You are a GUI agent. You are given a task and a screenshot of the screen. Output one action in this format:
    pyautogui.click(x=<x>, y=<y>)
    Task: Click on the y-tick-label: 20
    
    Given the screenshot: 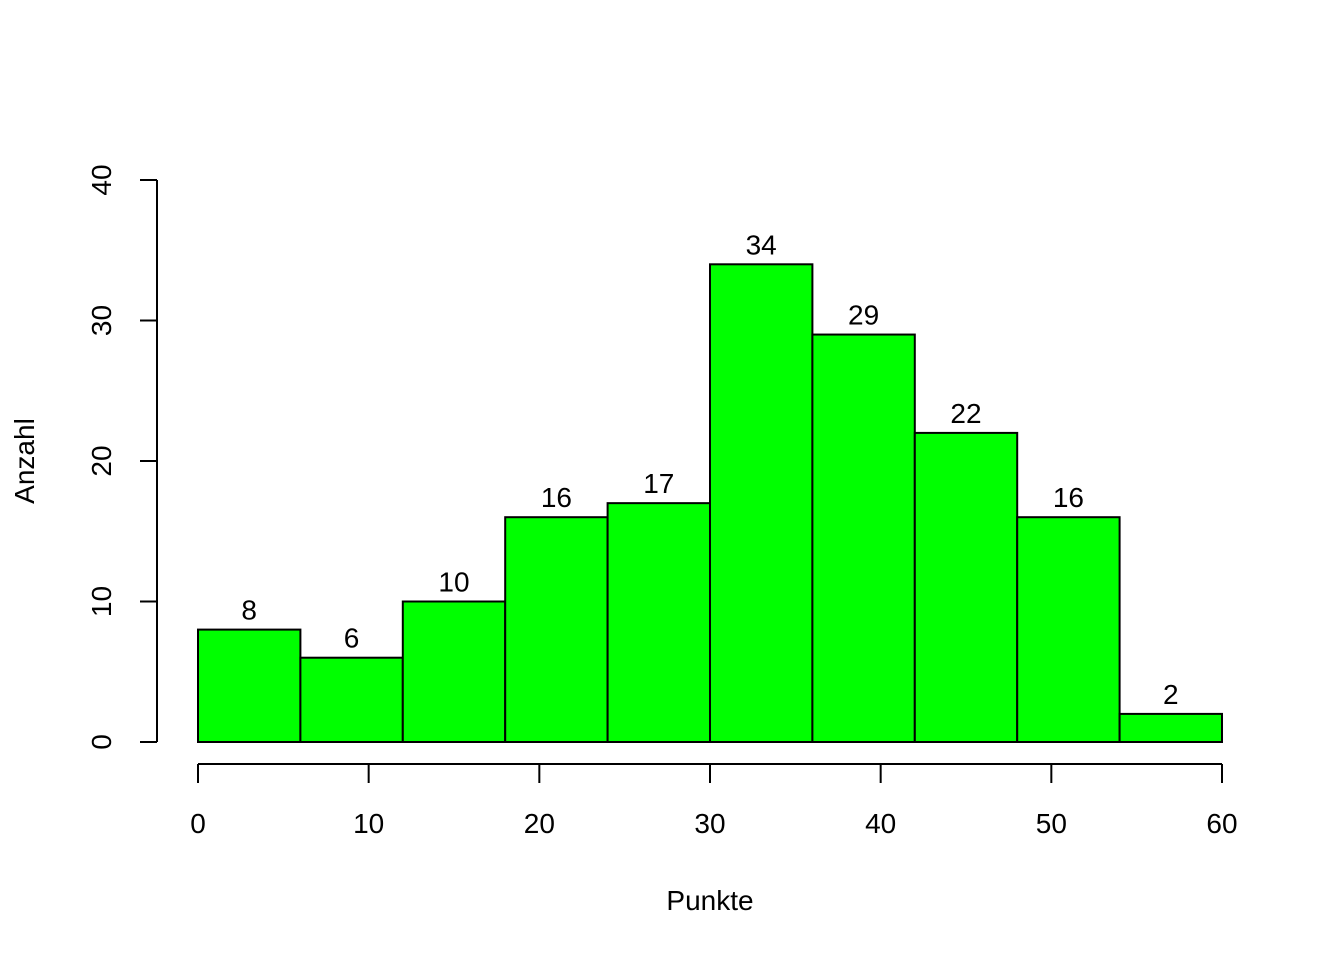 What is the action you would take?
    pyautogui.click(x=101, y=460)
    